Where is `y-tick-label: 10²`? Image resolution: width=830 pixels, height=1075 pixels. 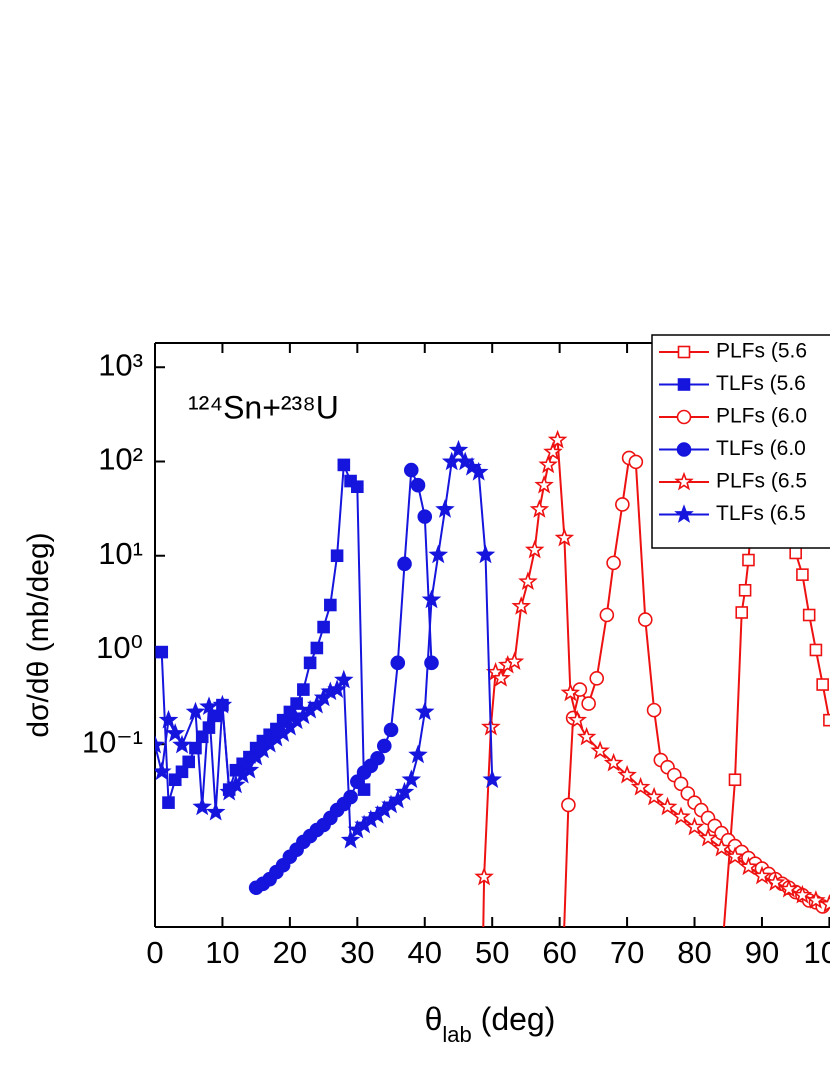
y-tick-label: 10² is located at coordinates (120, 459).